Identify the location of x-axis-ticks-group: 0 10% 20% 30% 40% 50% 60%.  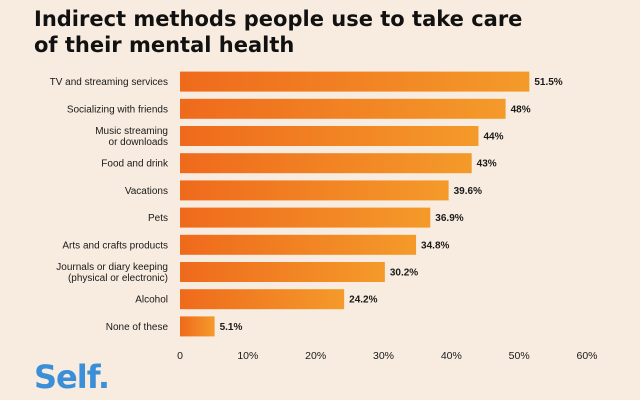
(387, 356).